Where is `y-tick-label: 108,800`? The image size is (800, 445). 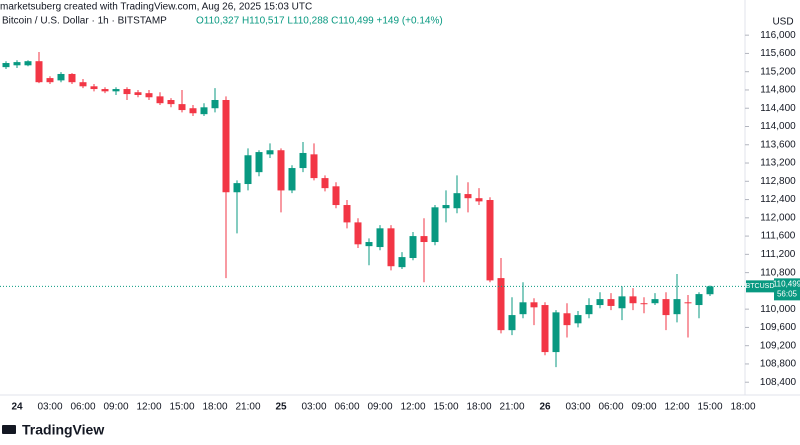
y-tick-label: 108,800 is located at coordinates (778, 364).